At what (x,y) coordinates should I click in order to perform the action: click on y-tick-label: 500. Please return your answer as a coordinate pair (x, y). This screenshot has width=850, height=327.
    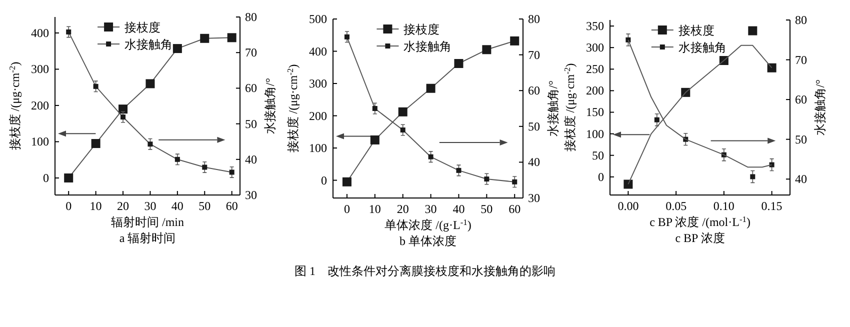
    Looking at the image, I should click on (318, 19).